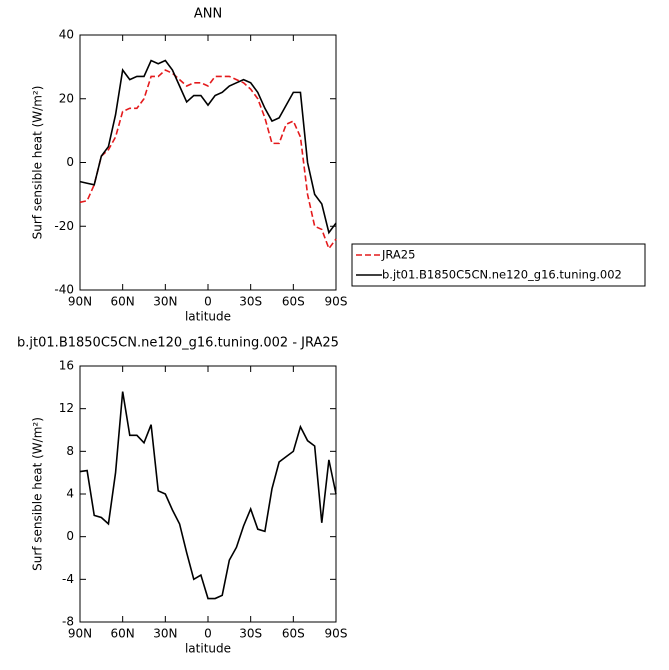 The image size is (669, 670). What do you see at coordinates (208, 14) in the screenshot?
I see `chart-title: ANN` at bounding box center [208, 14].